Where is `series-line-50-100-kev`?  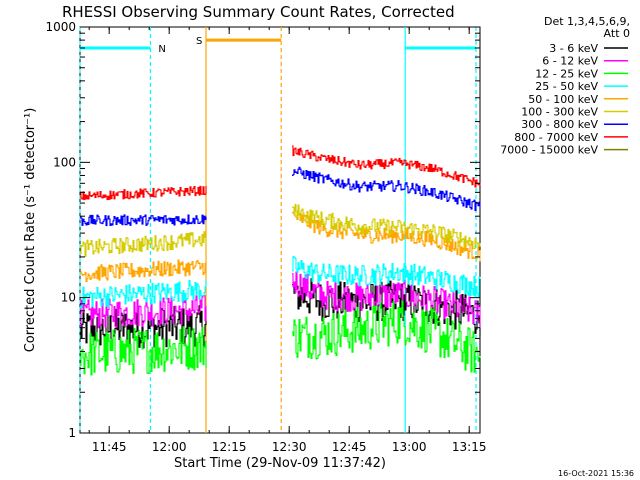 series-line-50-100-kev is located at coordinates (280, 246).